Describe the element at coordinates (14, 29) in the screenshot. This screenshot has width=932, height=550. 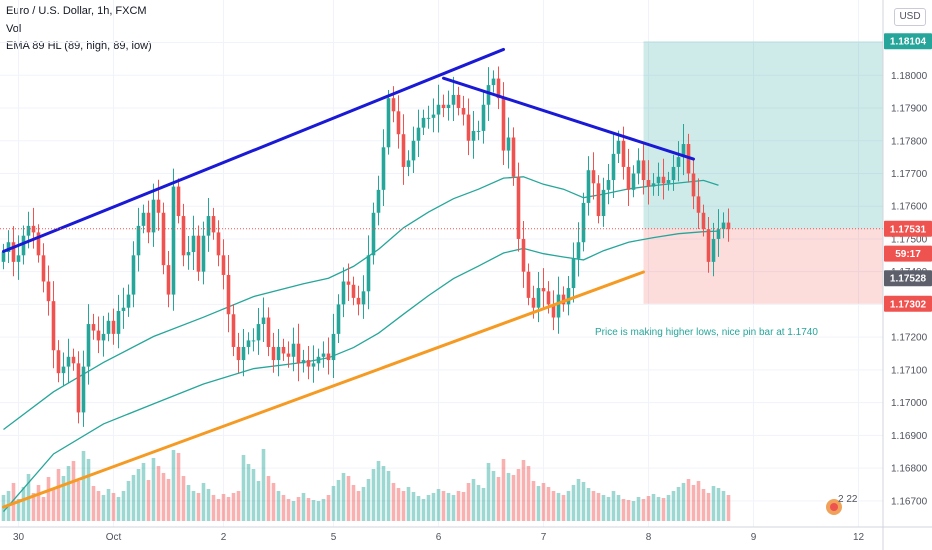
I see `volume-legend: Vol` at that location.